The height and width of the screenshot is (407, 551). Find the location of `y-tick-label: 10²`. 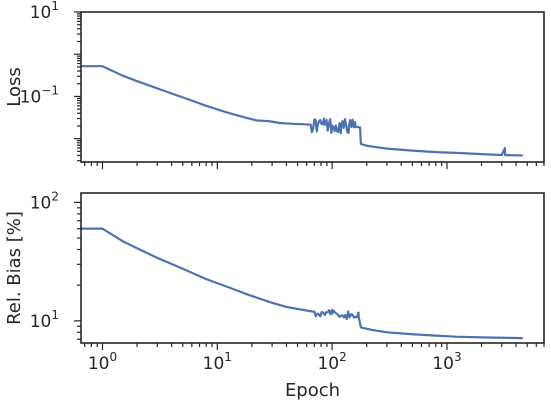

y-tick-label: 10² is located at coordinates (44, 201).